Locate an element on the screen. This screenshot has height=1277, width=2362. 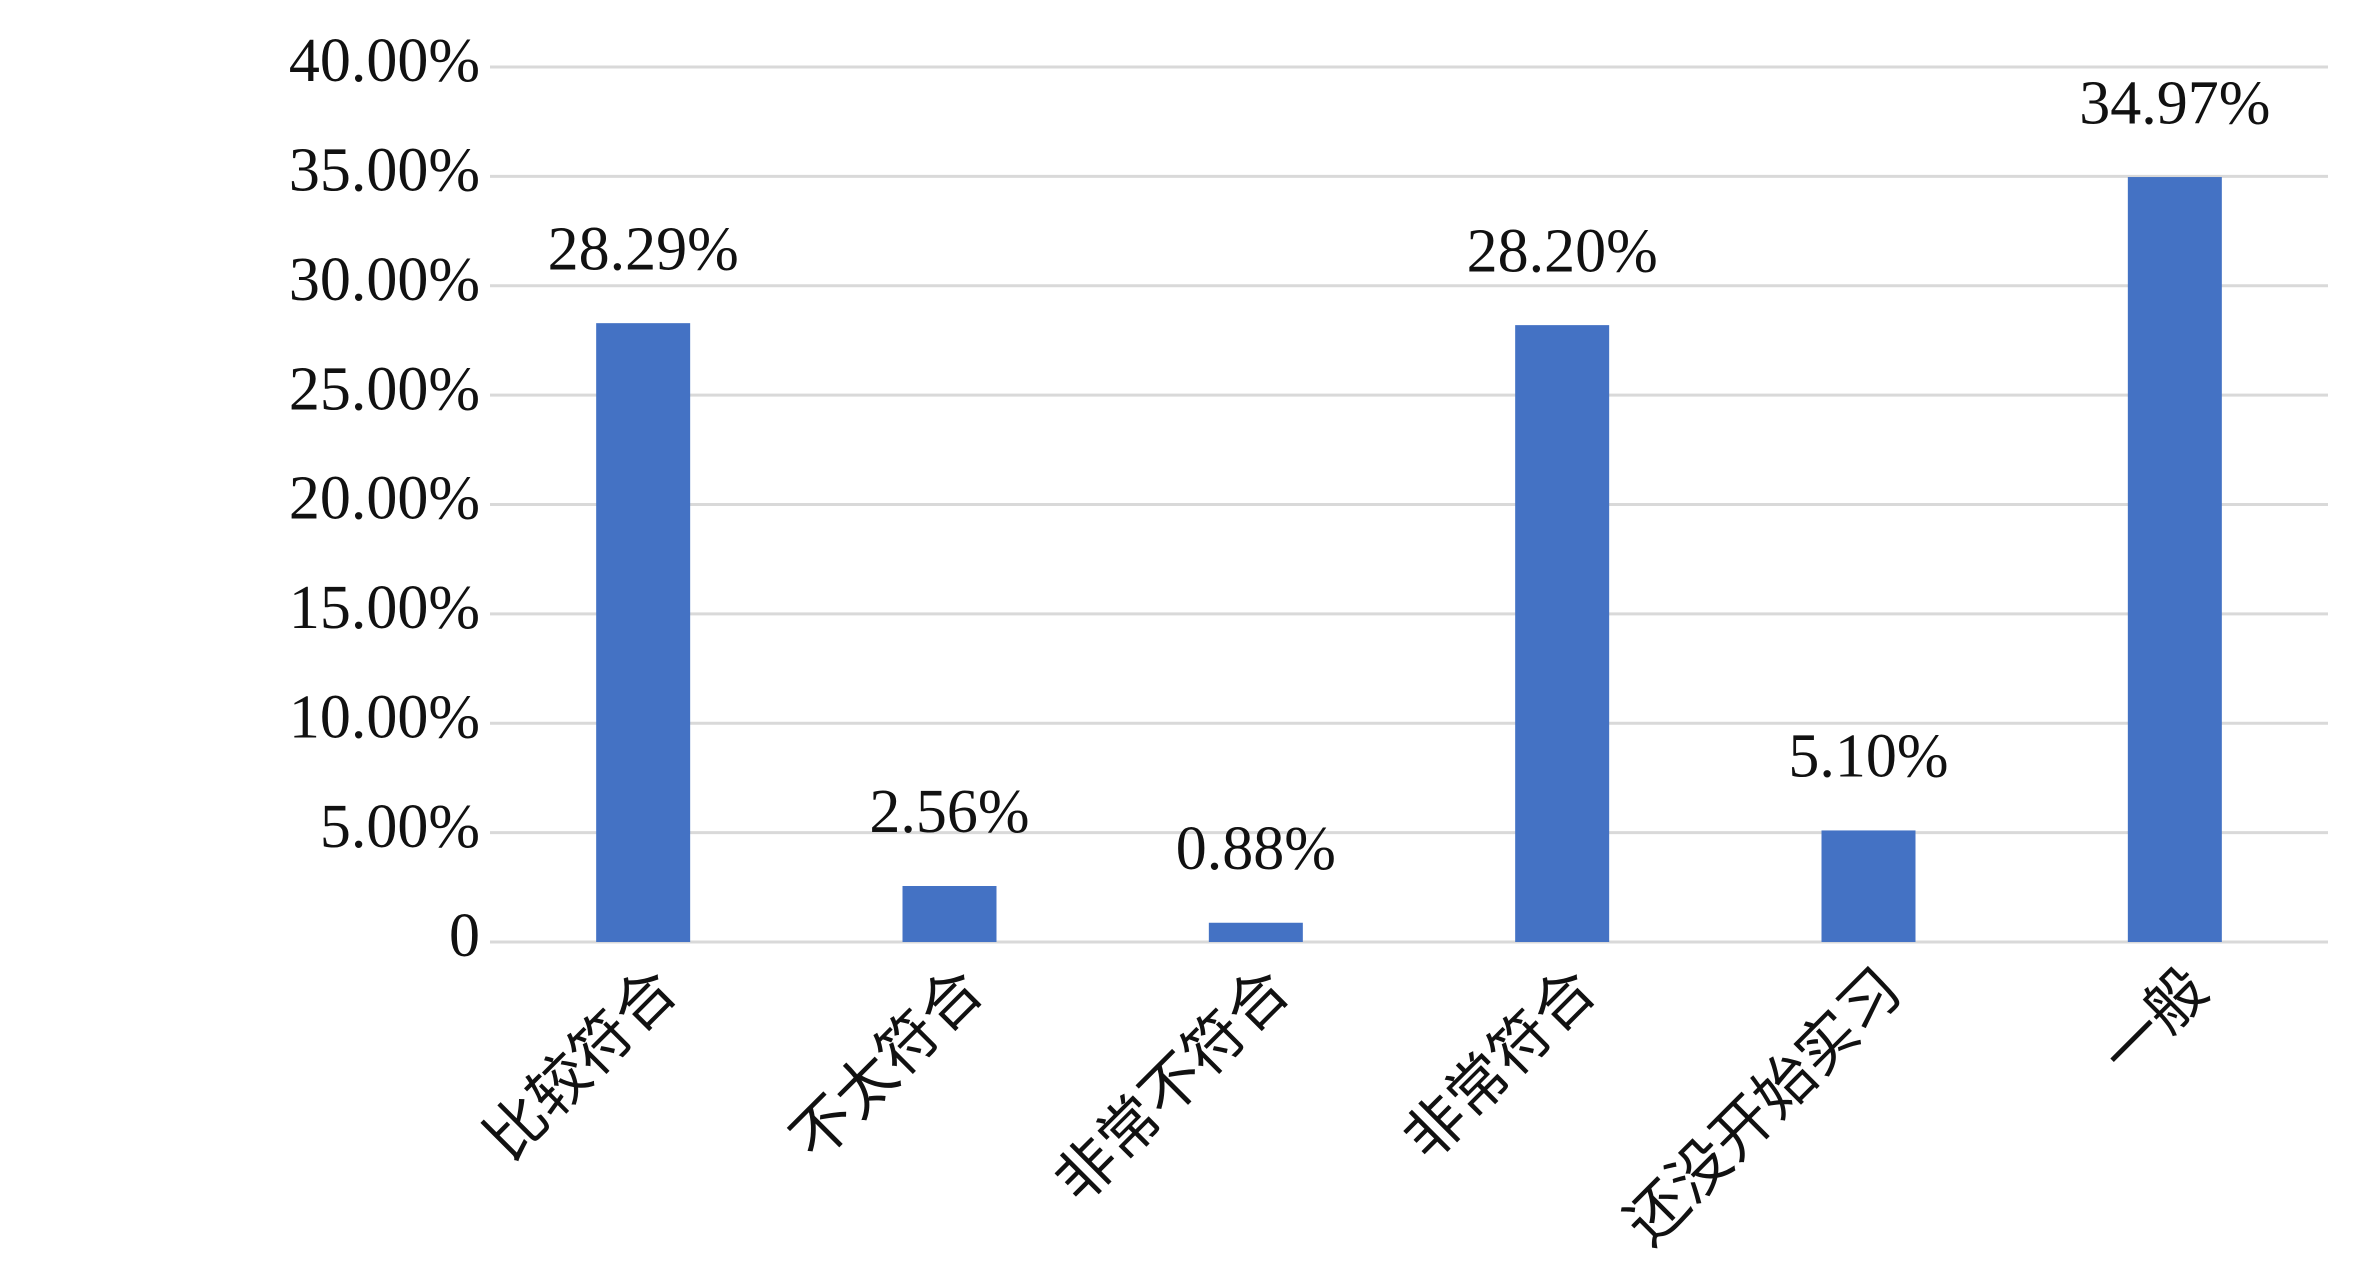
data-label: 34.97% is located at coordinates (2174, 103).